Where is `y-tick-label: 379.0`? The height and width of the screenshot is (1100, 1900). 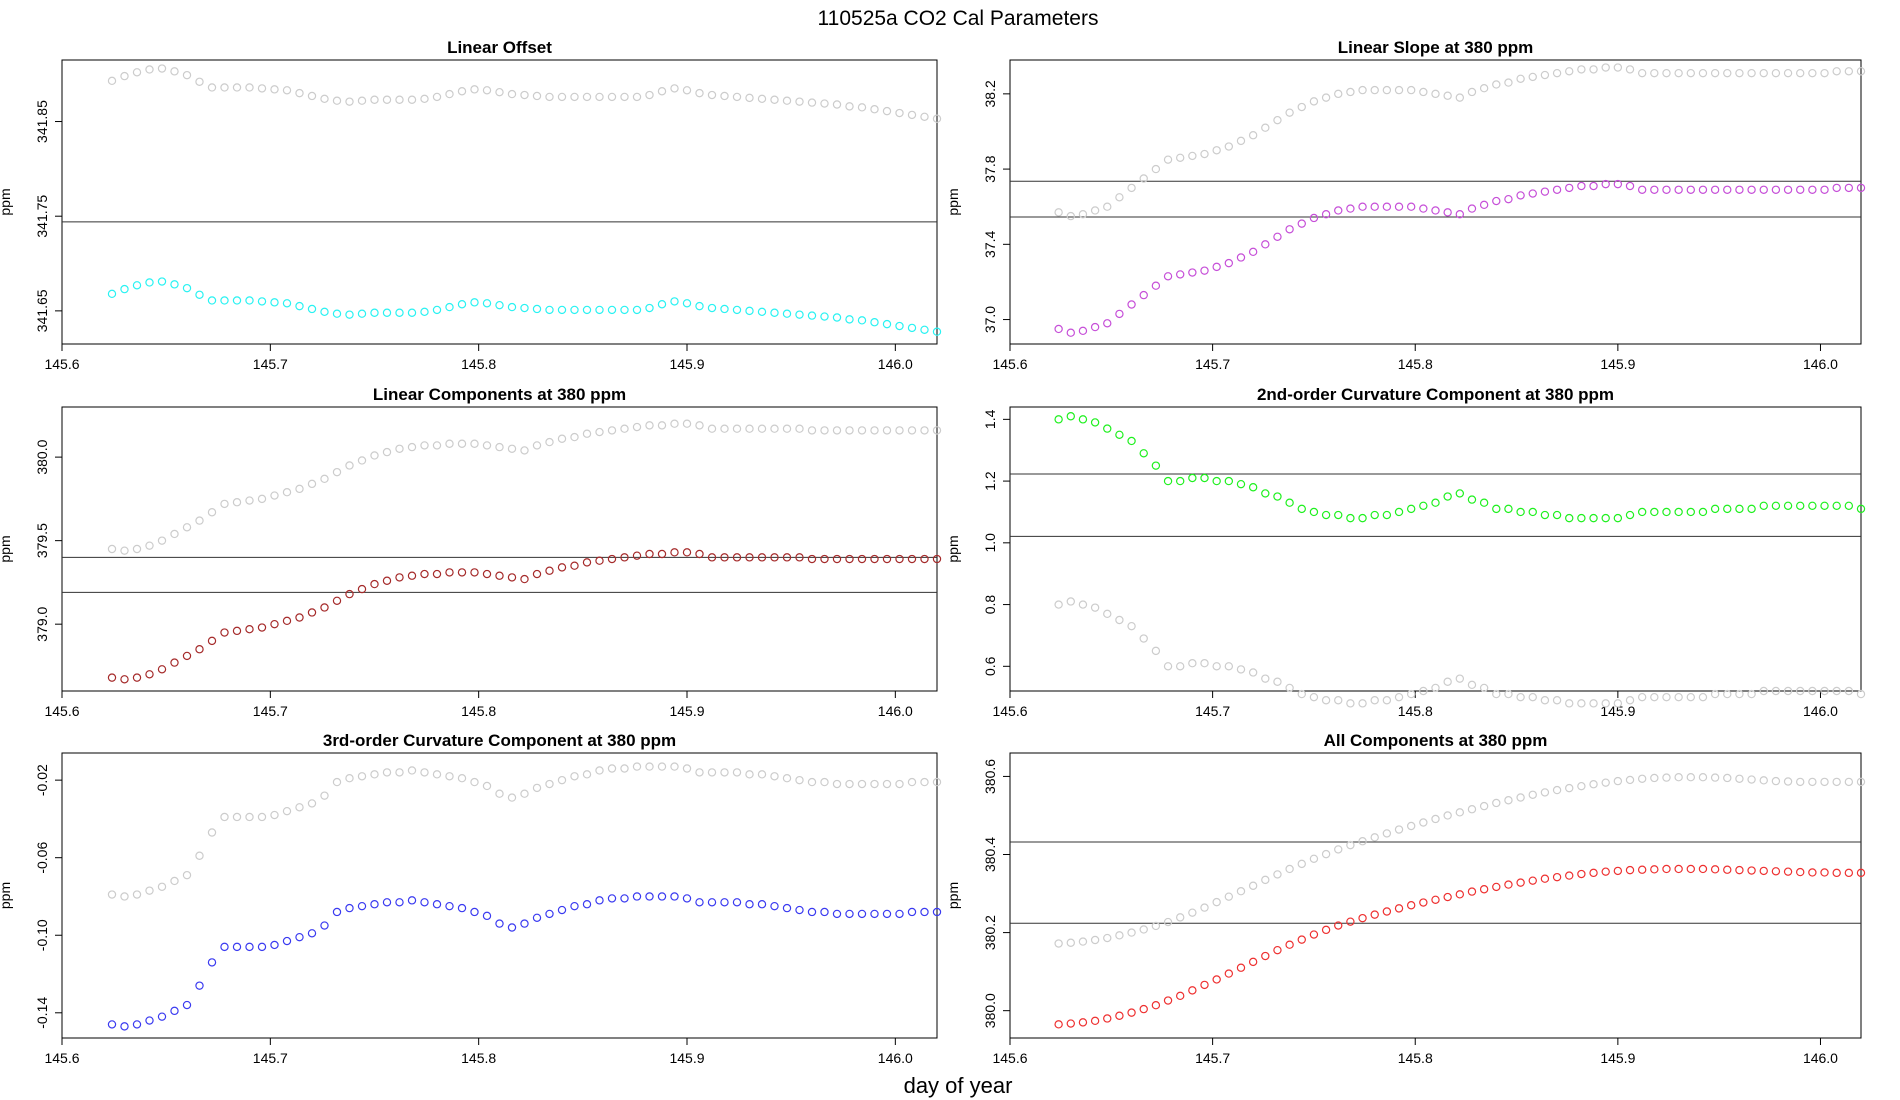
y-tick-label: 379.0 is located at coordinates (42, 623).